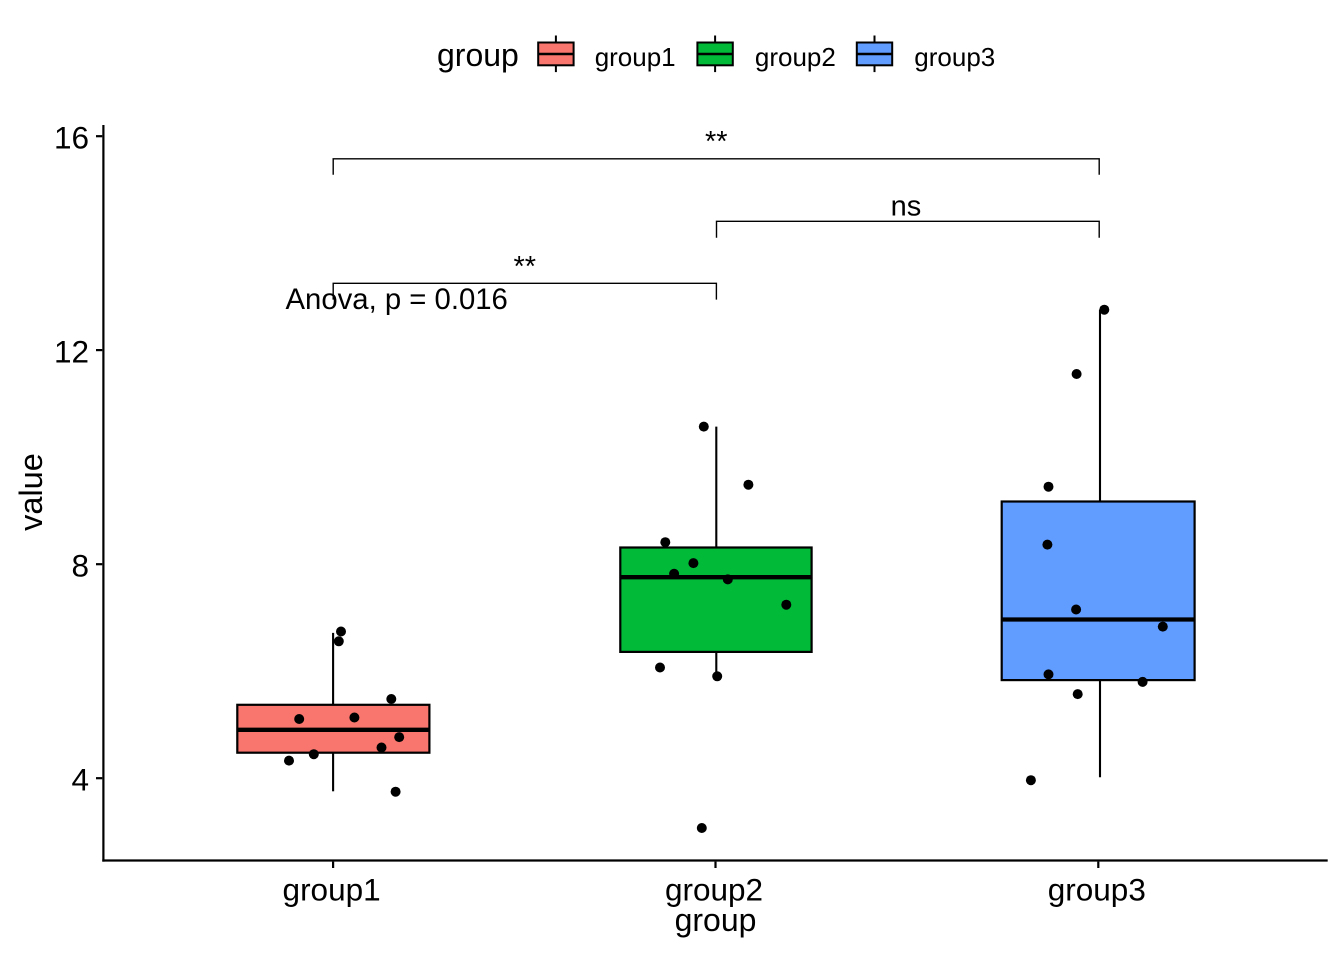  I want to click on svg-text: 8, so click(80, 566).